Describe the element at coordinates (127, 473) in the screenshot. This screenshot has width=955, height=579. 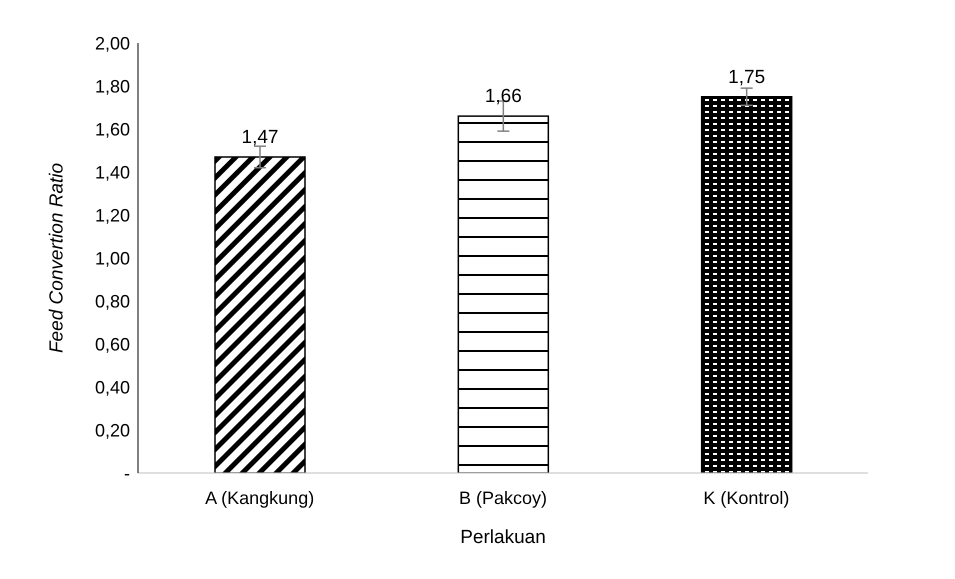
I see `y-tick-label: -` at that location.